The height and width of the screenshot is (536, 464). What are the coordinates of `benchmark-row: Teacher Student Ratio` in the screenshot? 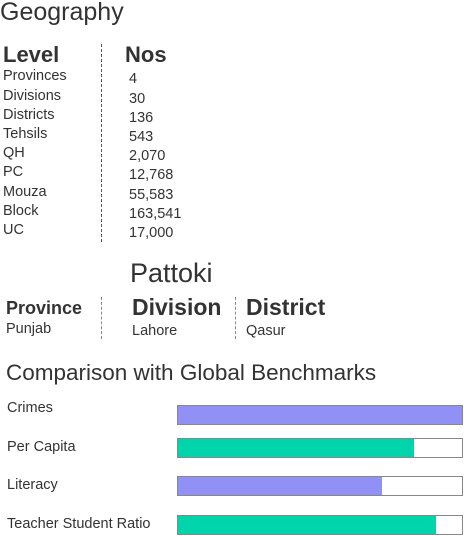 It's located at (232, 525).